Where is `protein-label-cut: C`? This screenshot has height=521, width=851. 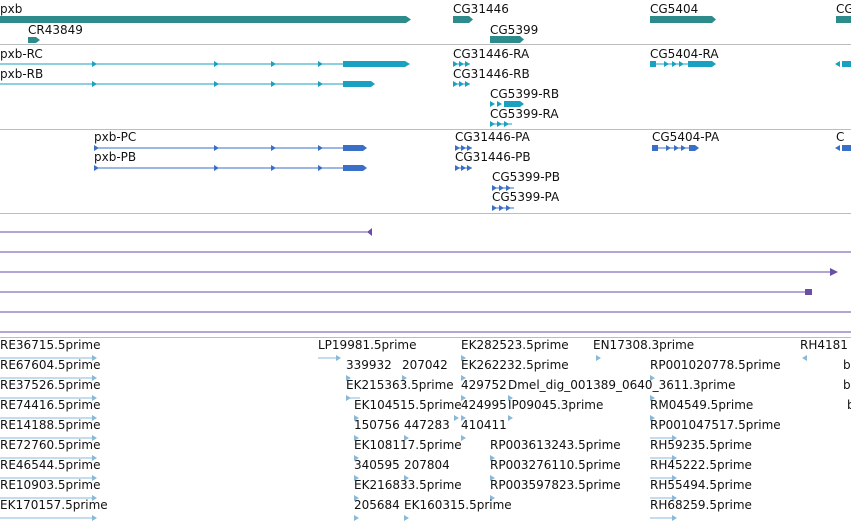 protein-label-cut: C is located at coordinates (840, 137).